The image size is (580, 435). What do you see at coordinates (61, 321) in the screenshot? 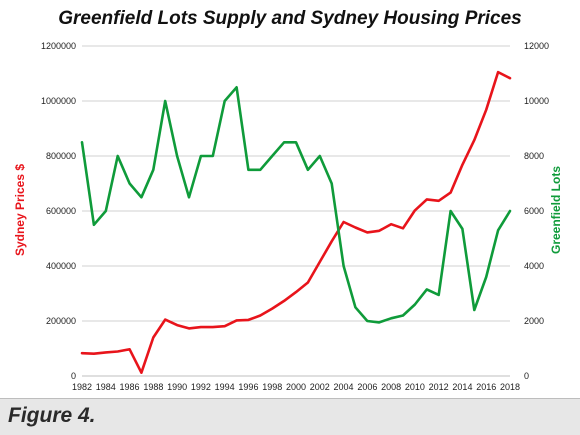
I see `y-left-tick-label: 200000` at bounding box center [61, 321].